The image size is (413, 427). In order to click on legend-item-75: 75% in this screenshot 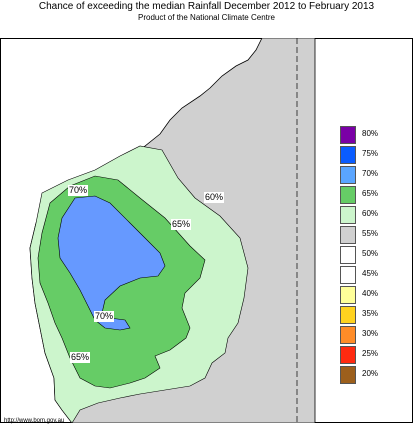, I will do `click(371, 155)`.